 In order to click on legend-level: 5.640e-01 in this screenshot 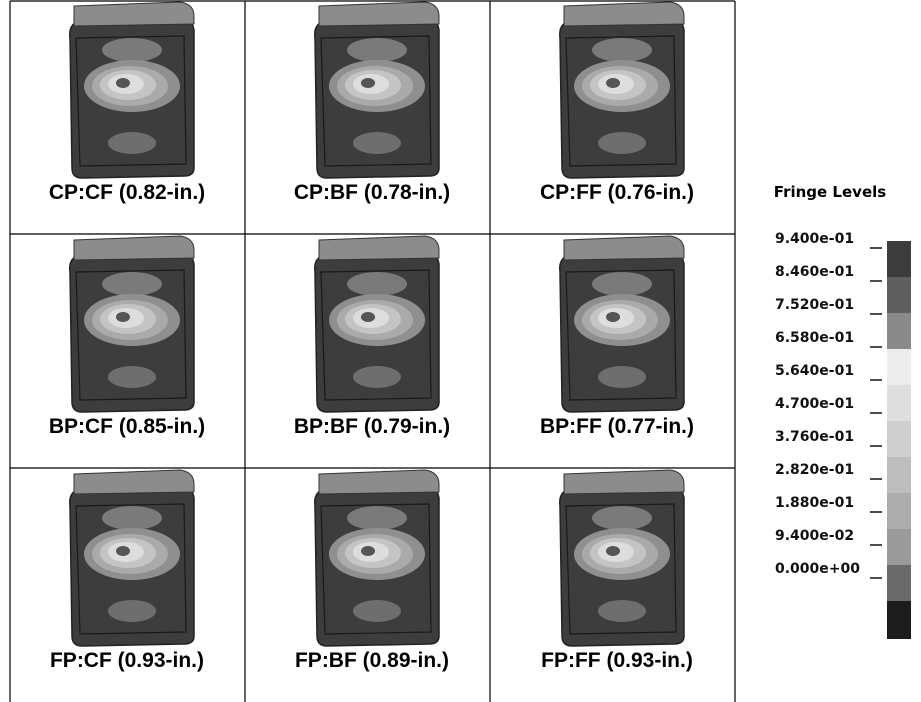, I will do `click(814, 371)`.